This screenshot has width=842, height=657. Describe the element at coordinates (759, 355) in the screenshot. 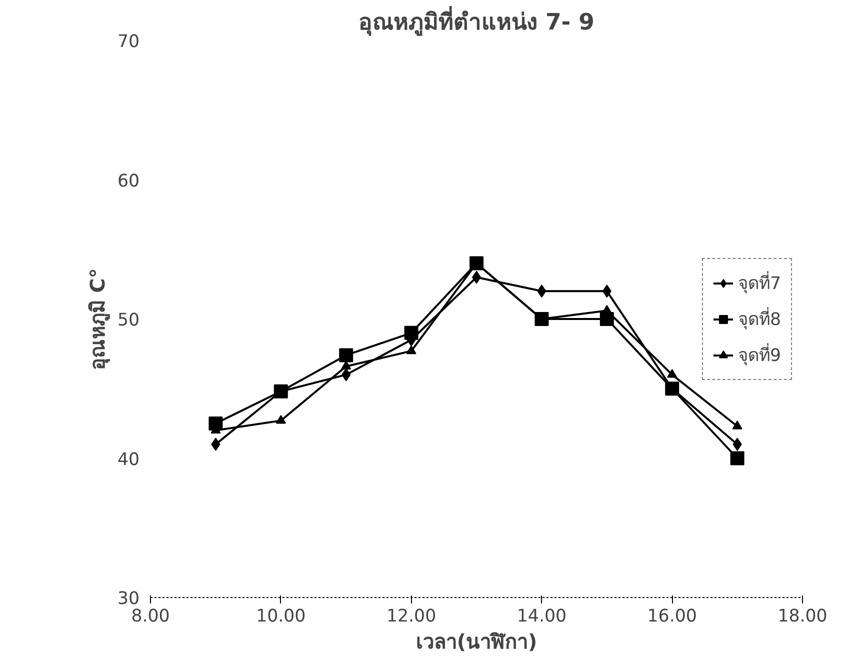

I see `legend-label: จุดที่9` at that location.